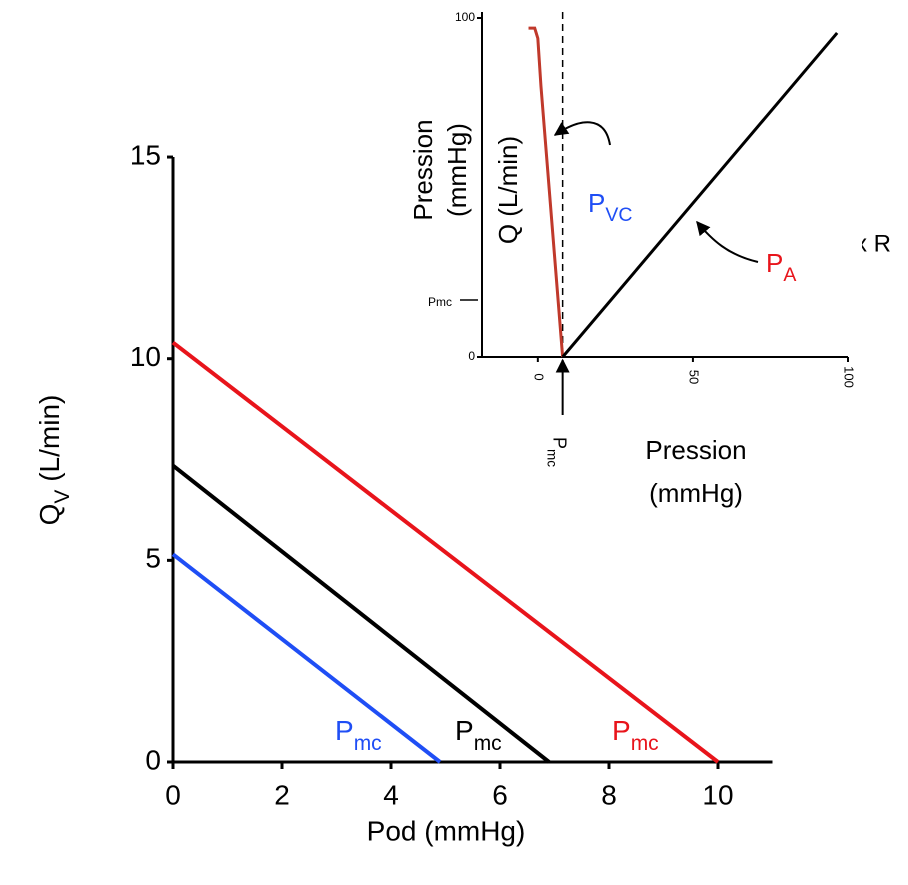  Describe the element at coordinates (145, 356) in the screenshot. I see `y-tick-label: 10` at that location.